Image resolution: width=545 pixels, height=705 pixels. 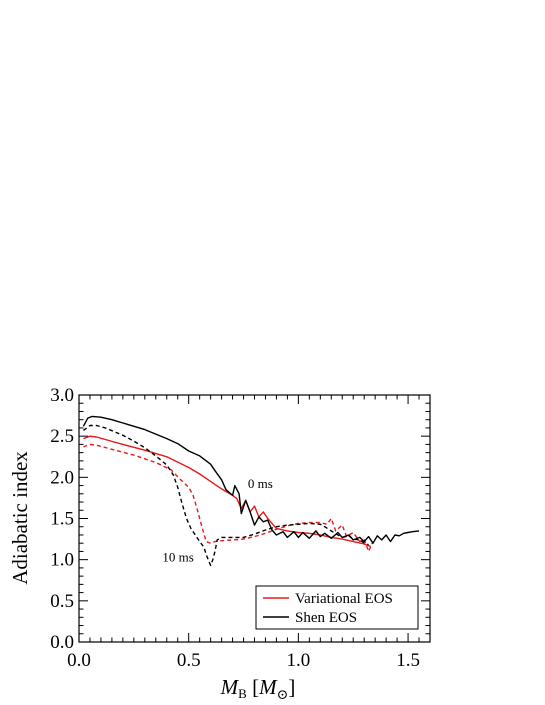 I want to click on x-tick-label: 0.5, so click(x=189, y=660).